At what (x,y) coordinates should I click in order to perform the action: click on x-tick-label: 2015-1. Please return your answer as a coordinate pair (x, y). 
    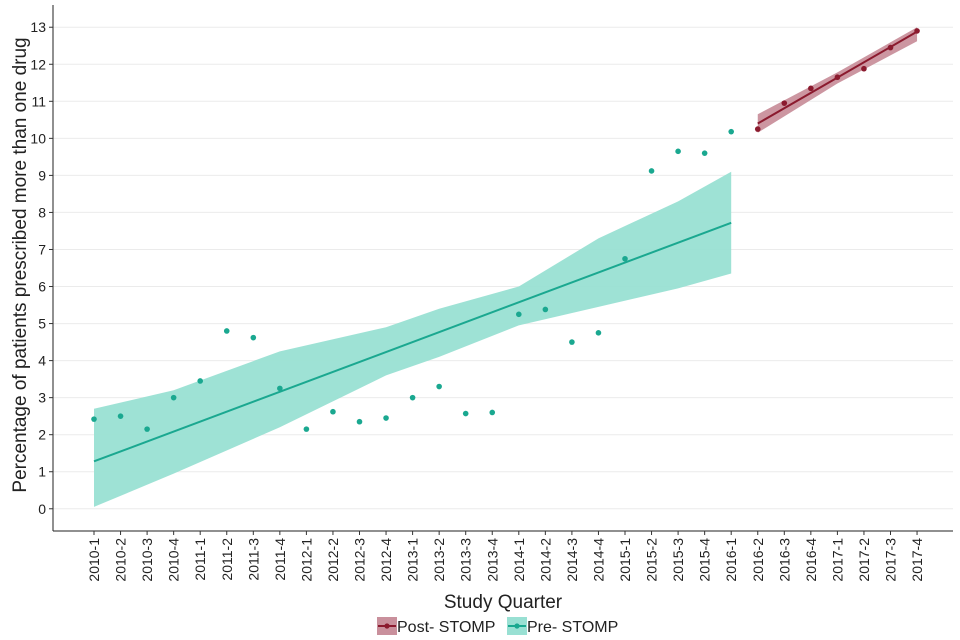
    Looking at the image, I should click on (625, 560).